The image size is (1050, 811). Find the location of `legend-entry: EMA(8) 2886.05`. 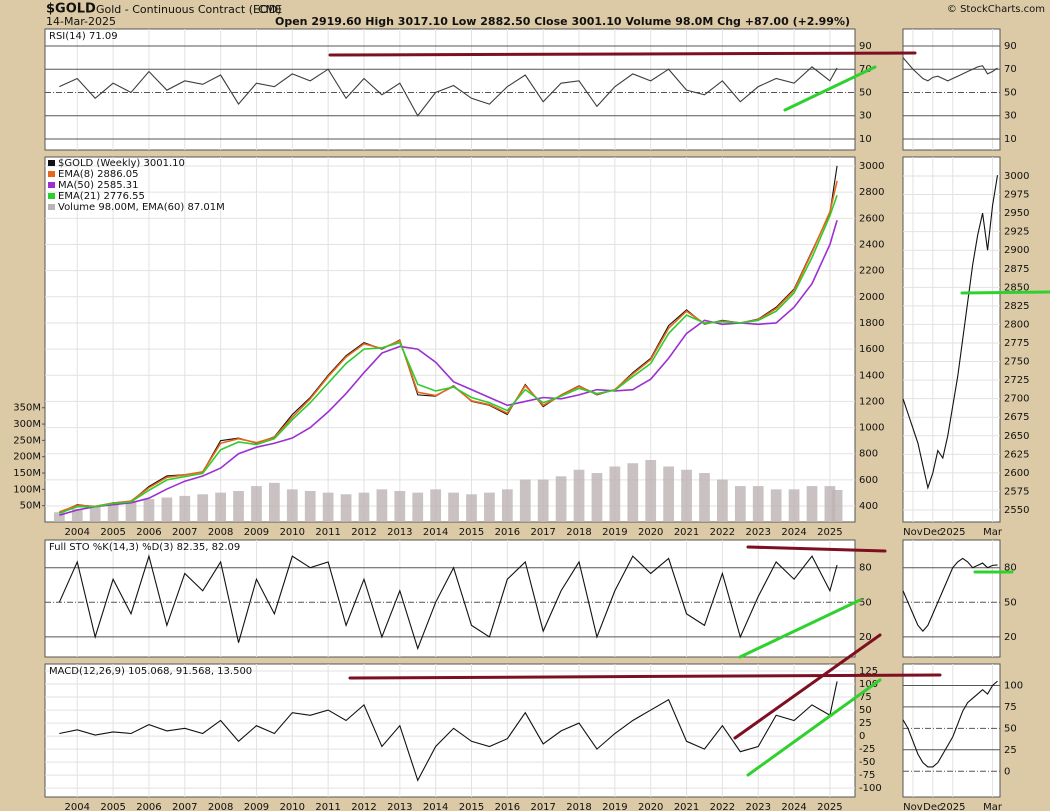

legend-entry: EMA(8) 2886.05 is located at coordinates (98, 174).